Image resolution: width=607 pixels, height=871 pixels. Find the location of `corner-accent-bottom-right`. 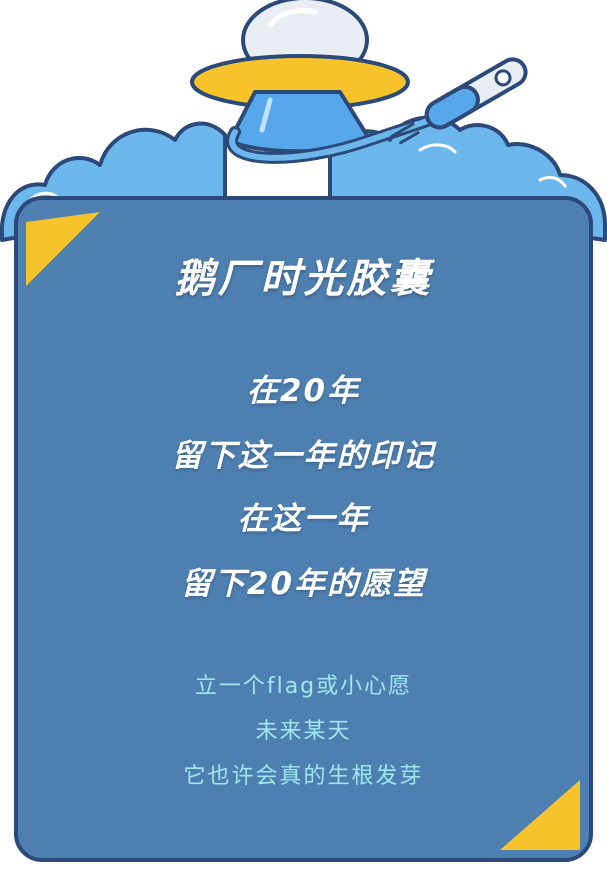

corner-accent-bottom-right is located at coordinates (540, 815).